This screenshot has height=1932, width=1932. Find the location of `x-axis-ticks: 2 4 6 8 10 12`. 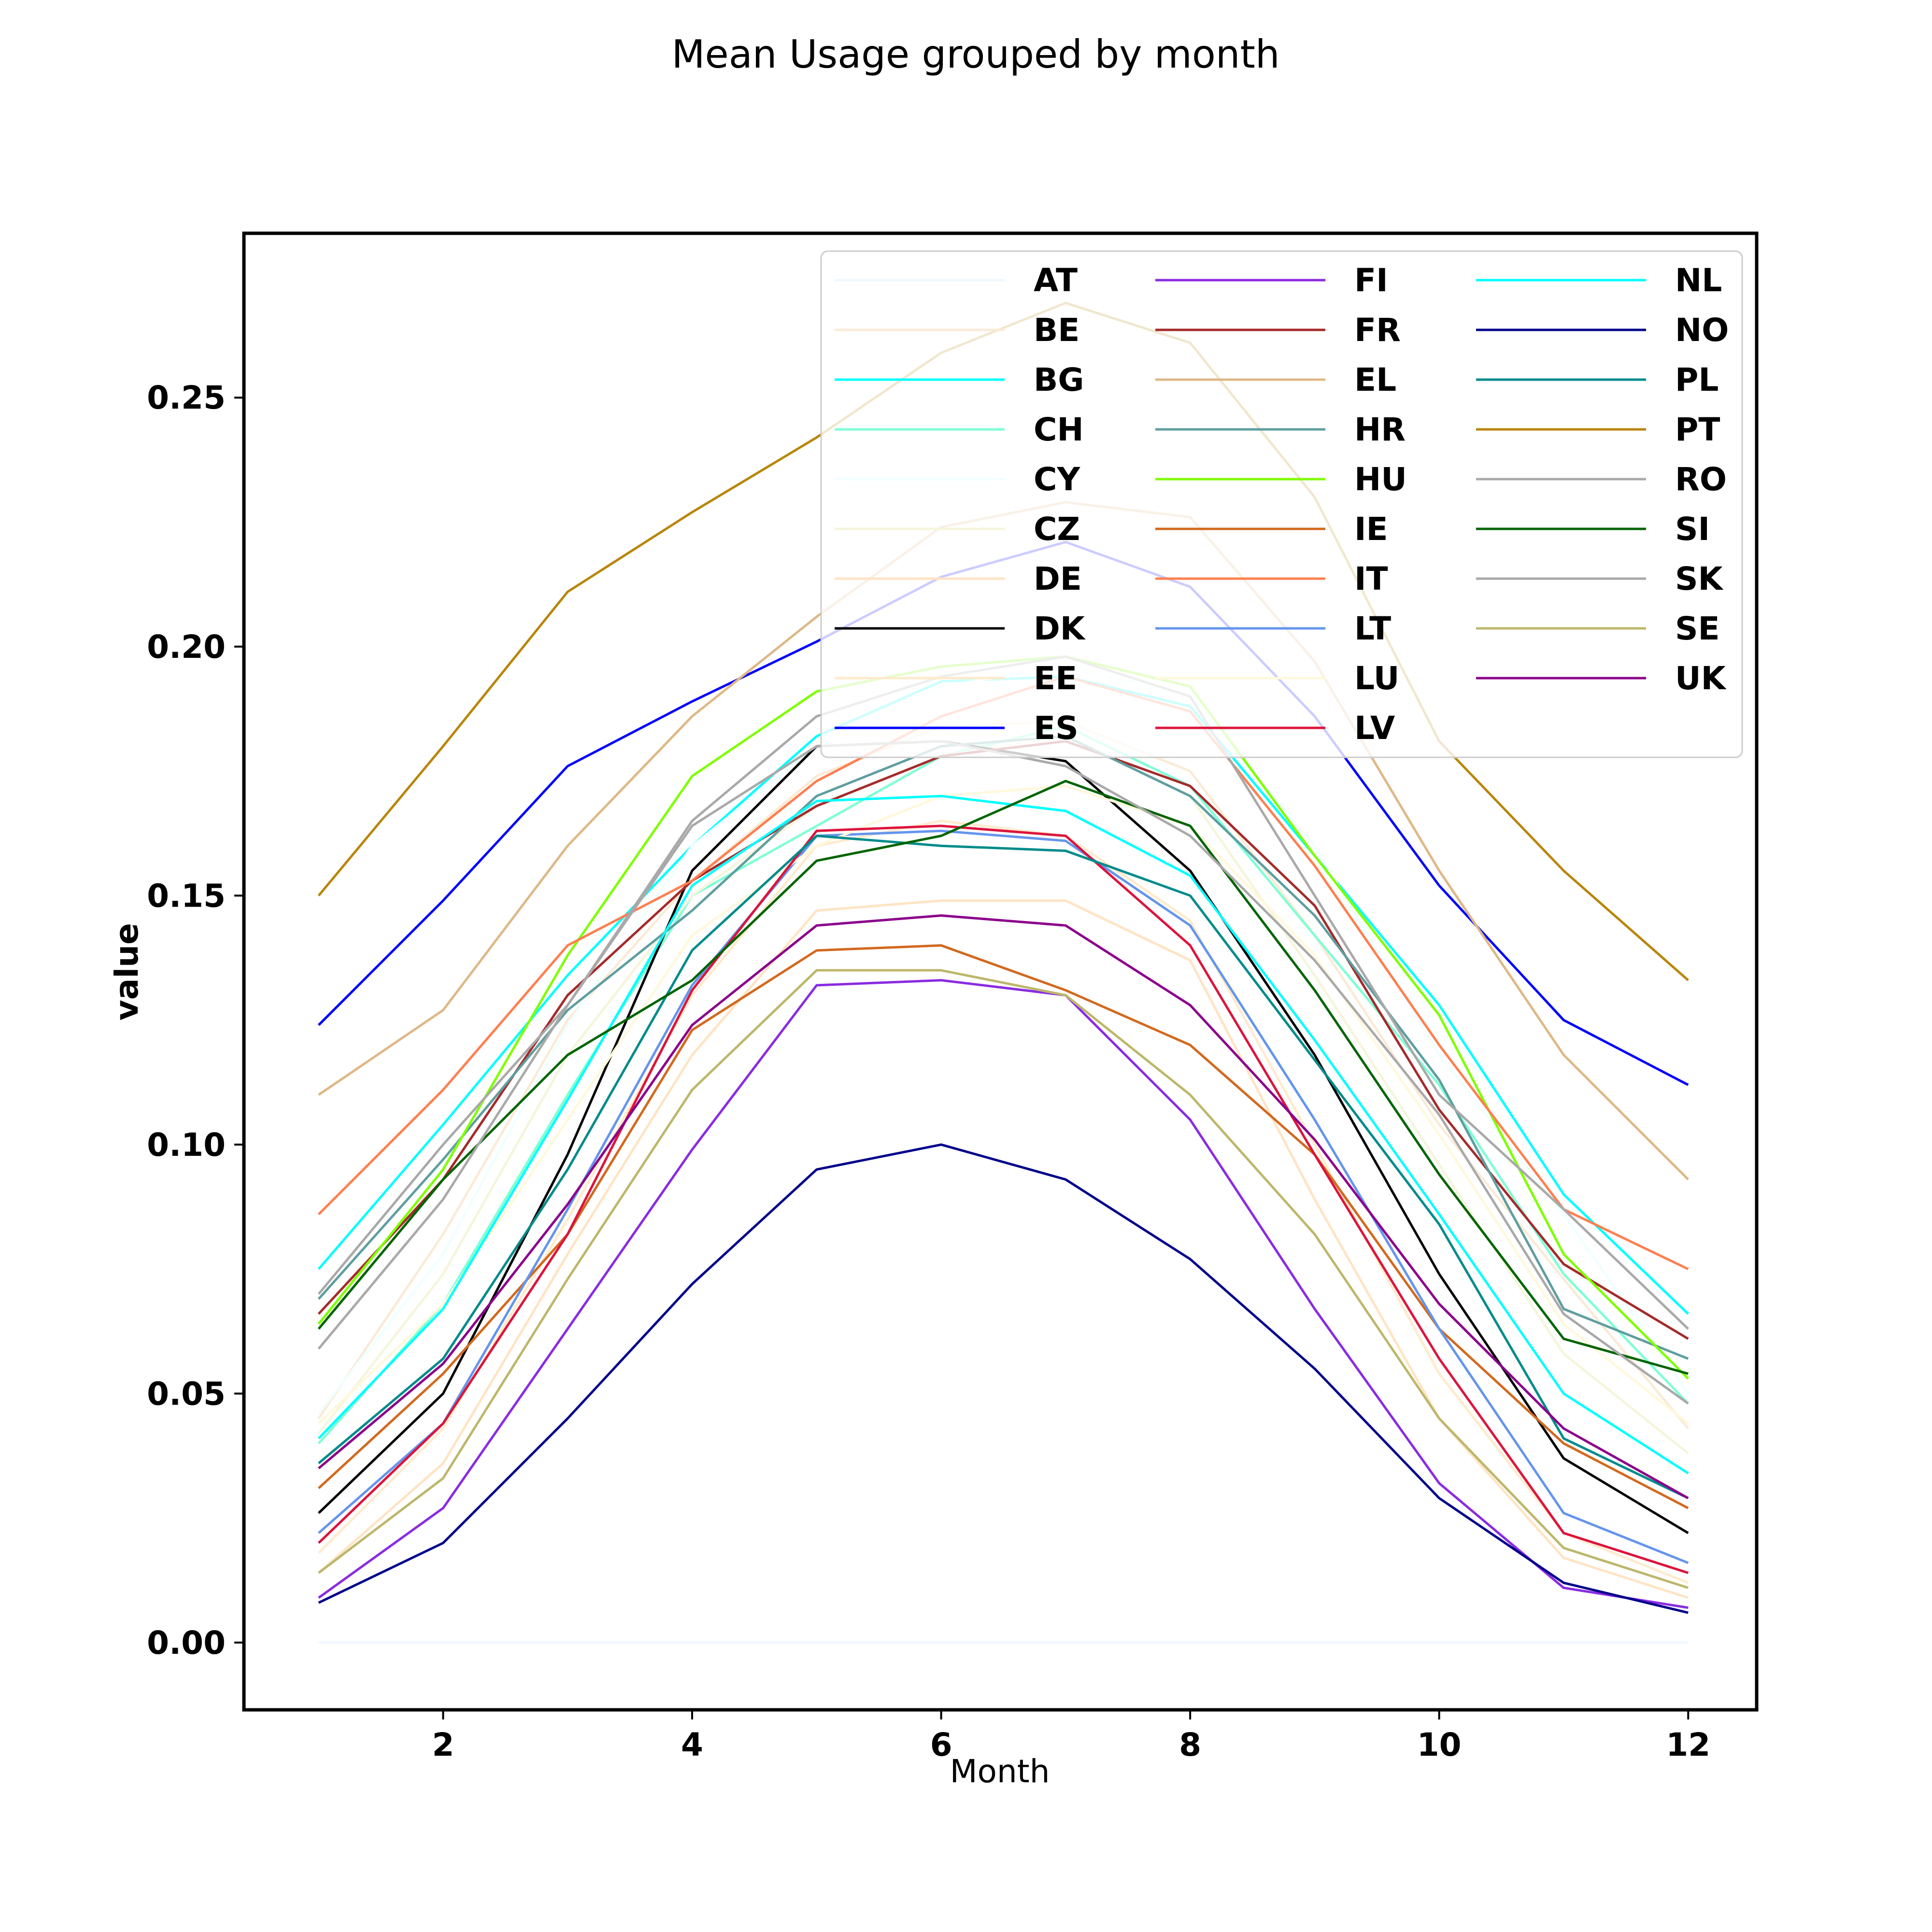

x-axis-ticks: 2 4 6 8 10 12 is located at coordinates (1071, 1736).